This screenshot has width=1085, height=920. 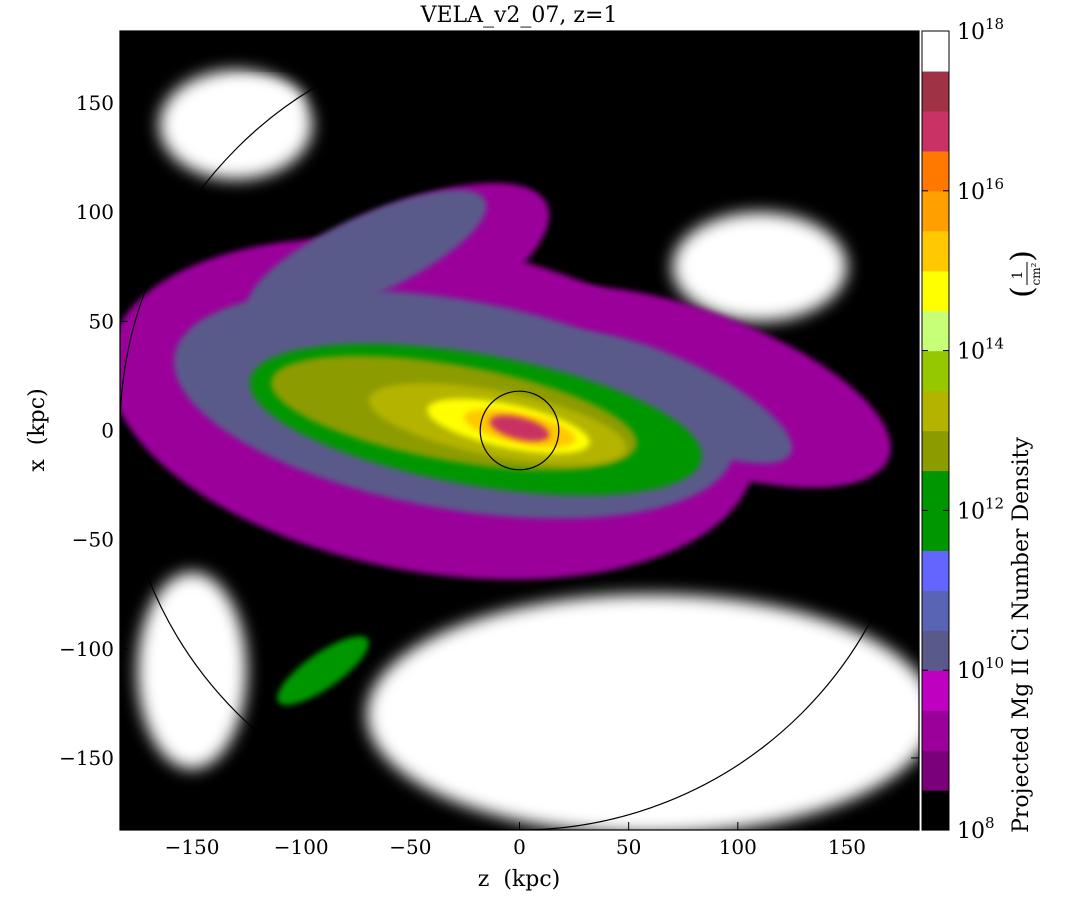 I want to click on x-axis-label: z (kpc), so click(x=519, y=879).